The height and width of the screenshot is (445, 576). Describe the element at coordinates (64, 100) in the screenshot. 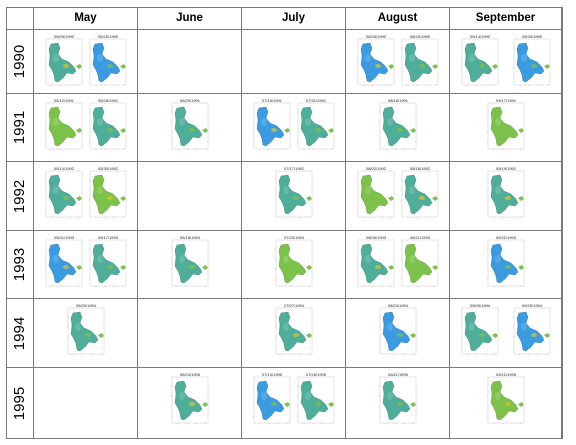

I see `acquisition-date: 05/12/1991` at that location.